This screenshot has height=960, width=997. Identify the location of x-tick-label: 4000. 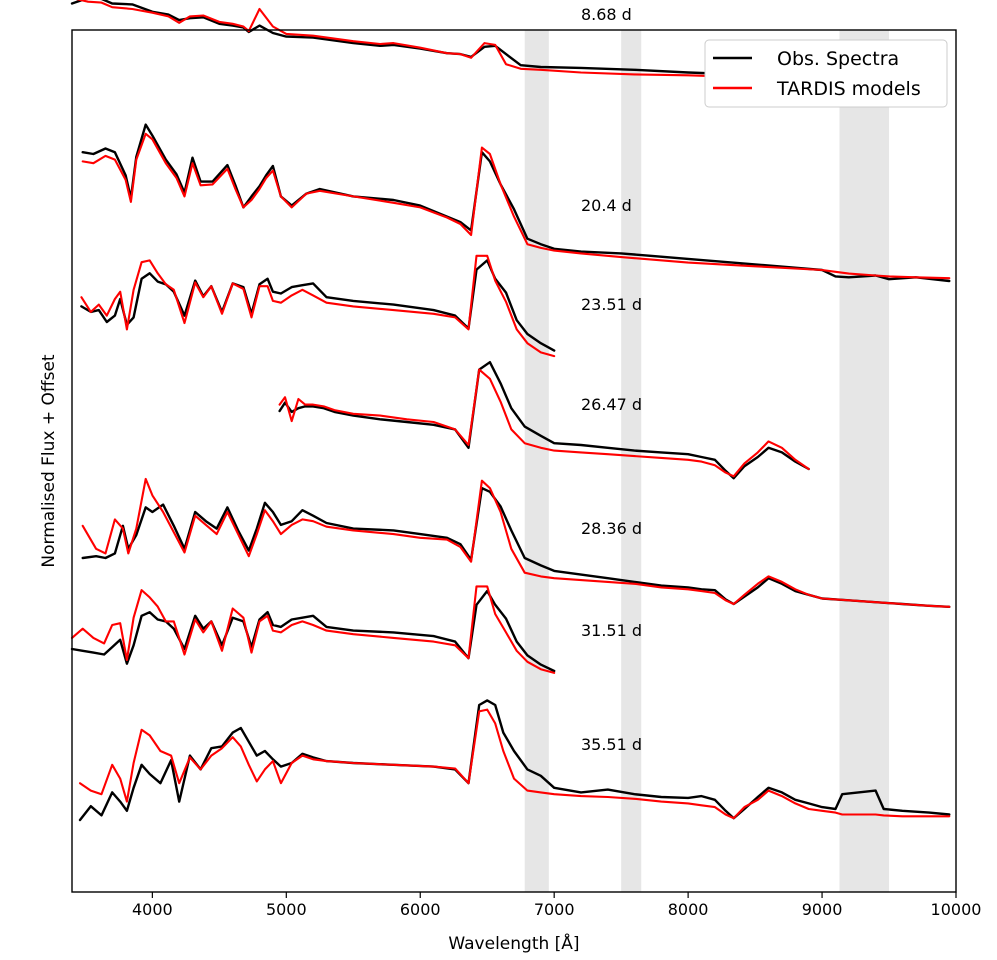
(152, 909).